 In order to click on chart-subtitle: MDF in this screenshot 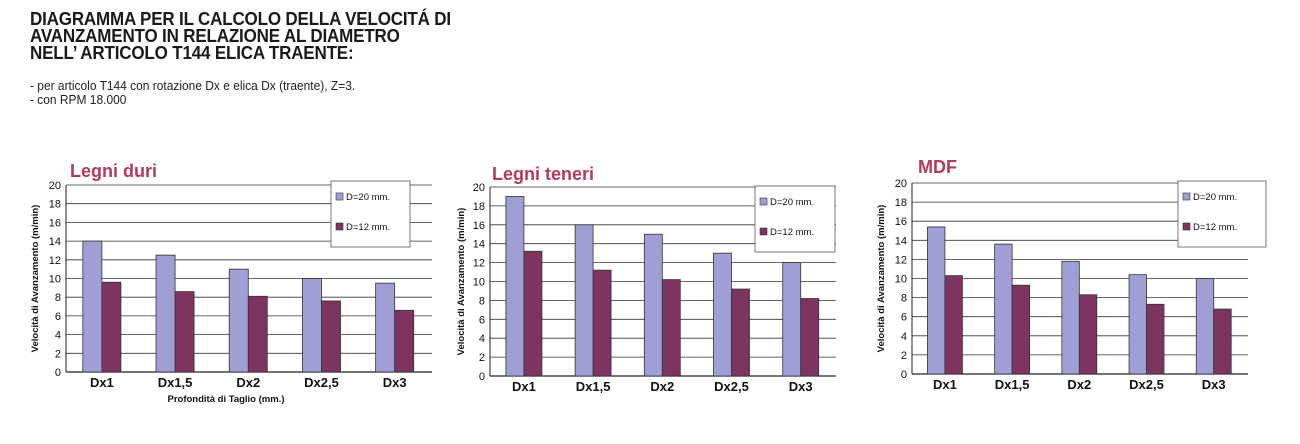, I will do `click(937, 167)`.